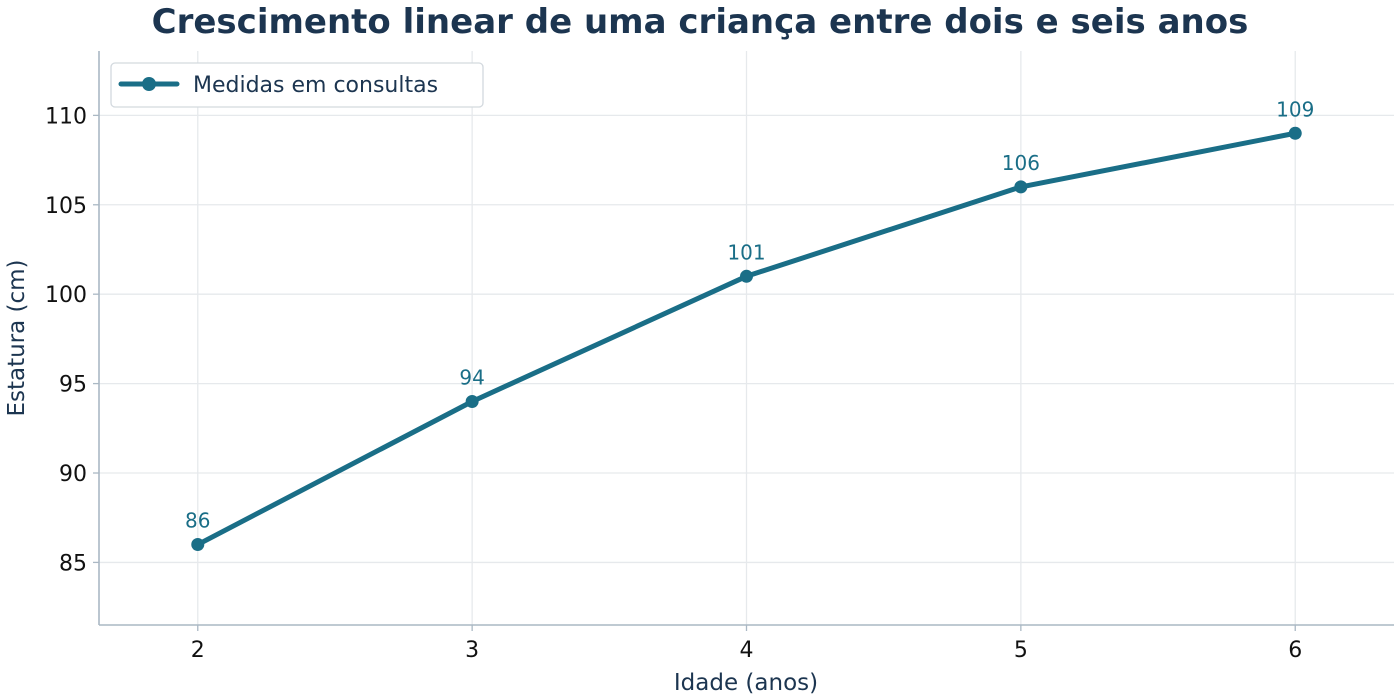 Image resolution: width=1400 pixels, height=700 pixels. Describe the element at coordinates (66, 206) in the screenshot. I see `y-tick-label: 105` at that location.